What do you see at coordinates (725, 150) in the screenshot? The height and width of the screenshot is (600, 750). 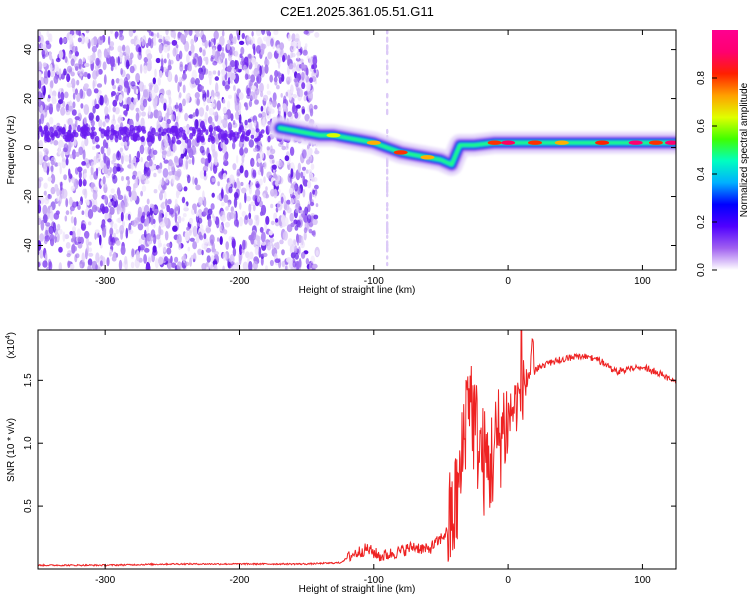 I see `colorbar-ramp` at bounding box center [725, 150].